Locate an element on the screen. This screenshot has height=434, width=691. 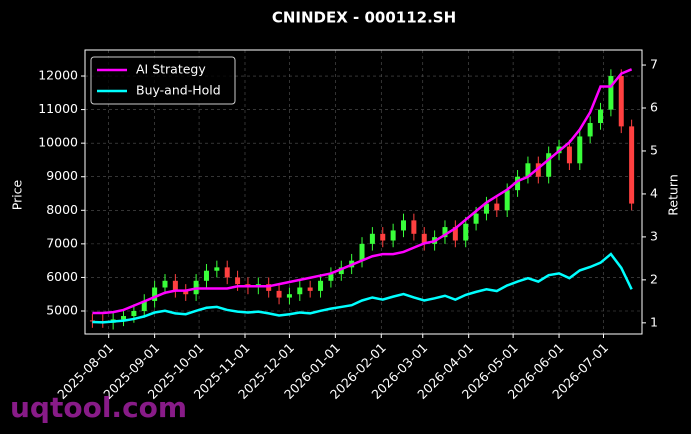
y2-tick-label: 1 is located at coordinates (654, 321).